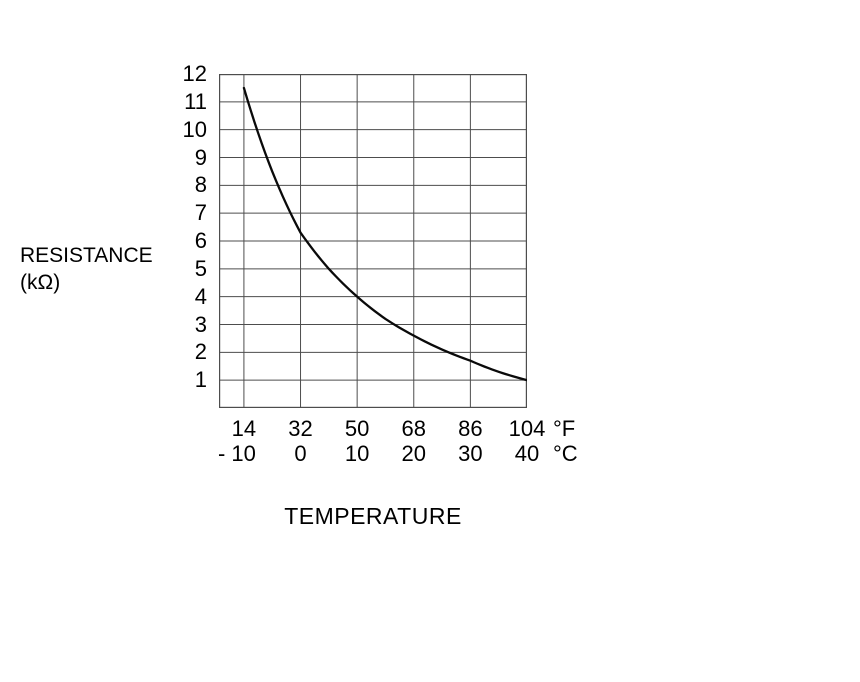 The image size is (860, 682). What do you see at coordinates (470, 453) in the screenshot?
I see `x-tick-label-celsius: 30` at bounding box center [470, 453].